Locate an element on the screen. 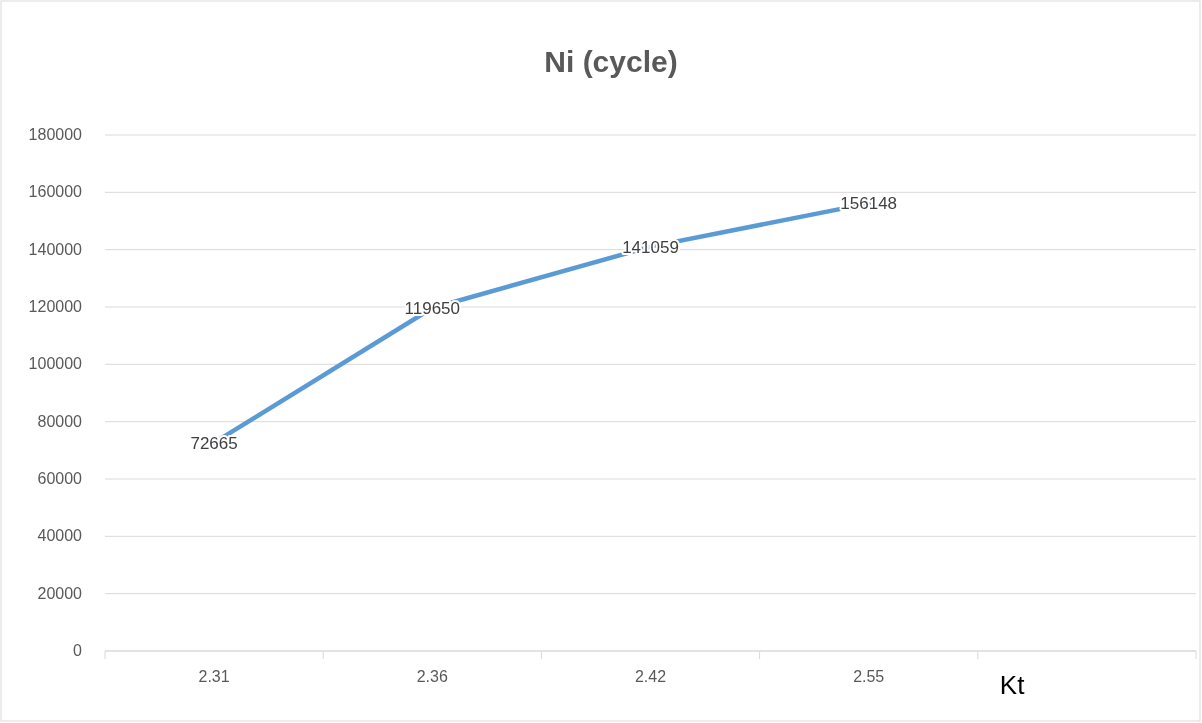  y-tick-label: 180000 is located at coordinates (55, 134).